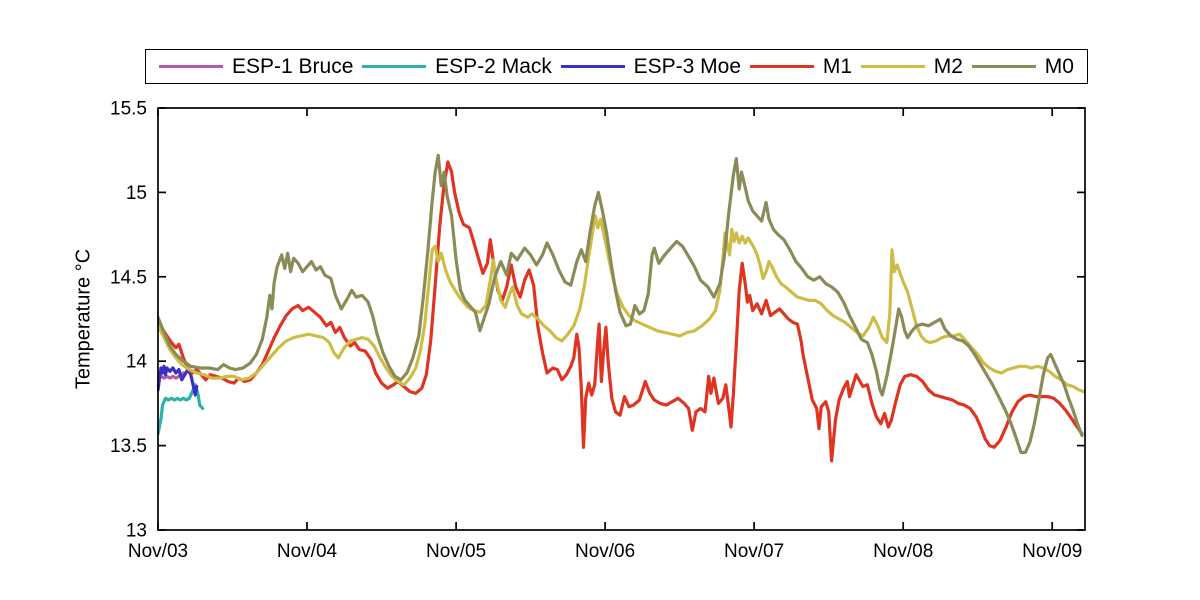 This screenshot has height=600, width=1200. I want to click on x-tick-label: Nov/03, so click(158, 551).